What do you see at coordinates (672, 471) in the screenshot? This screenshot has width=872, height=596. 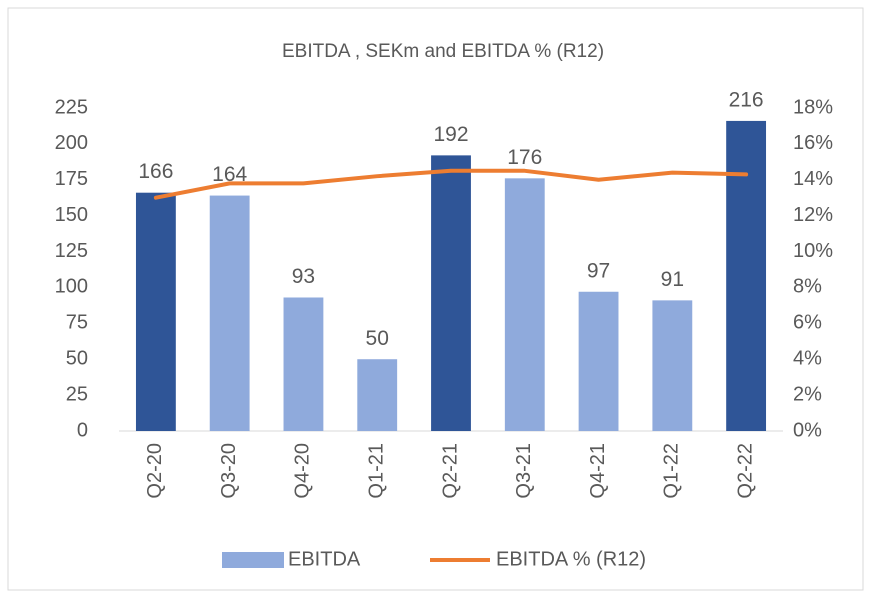 I see `x-tick-label: Q1-22` at bounding box center [672, 471].